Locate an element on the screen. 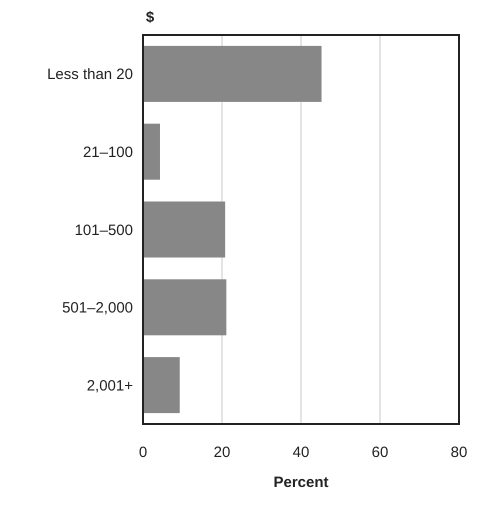 The image size is (482, 508). x-tick-label: 80 is located at coordinates (459, 452).